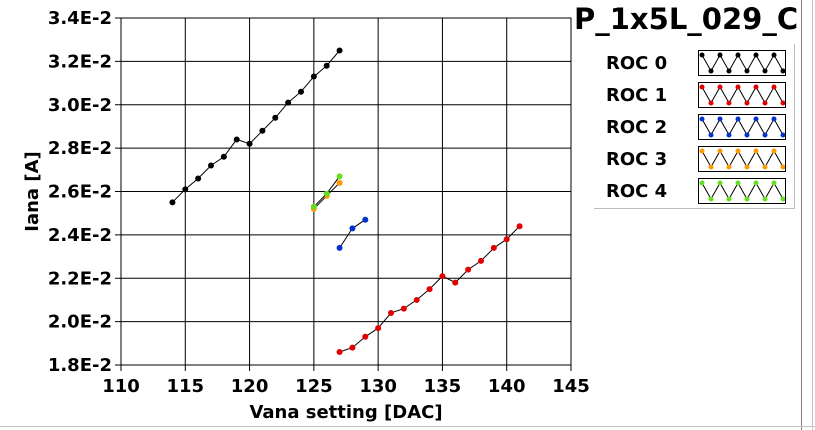  Describe the element at coordinates (697, 192) in the screenshot. I see `legend-item: ROC 4` at that location.